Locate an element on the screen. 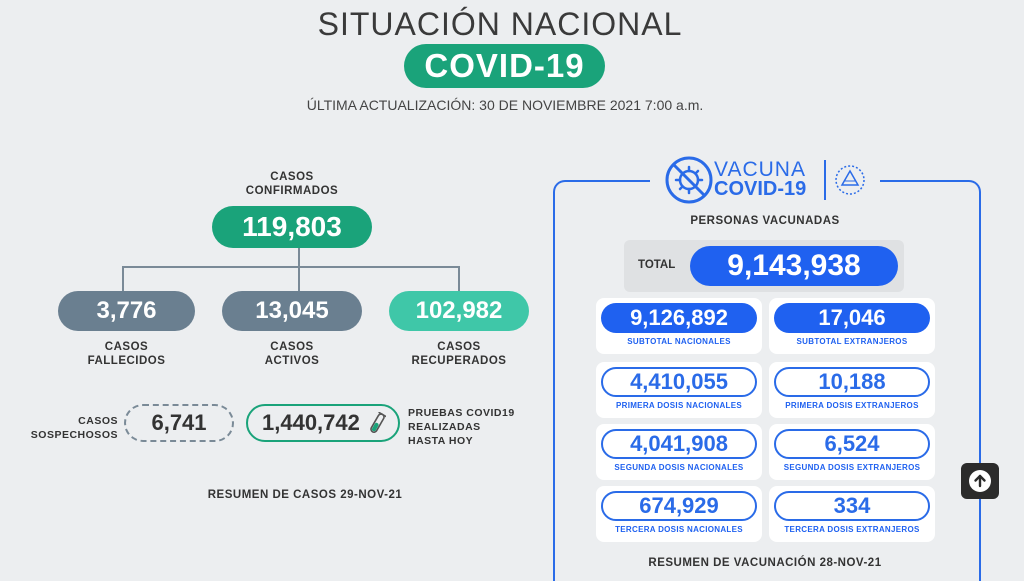 Image resolution: width=1024 pixels, height=581 pixels. card-value: 6,524 is located at coordinates (852, 444).